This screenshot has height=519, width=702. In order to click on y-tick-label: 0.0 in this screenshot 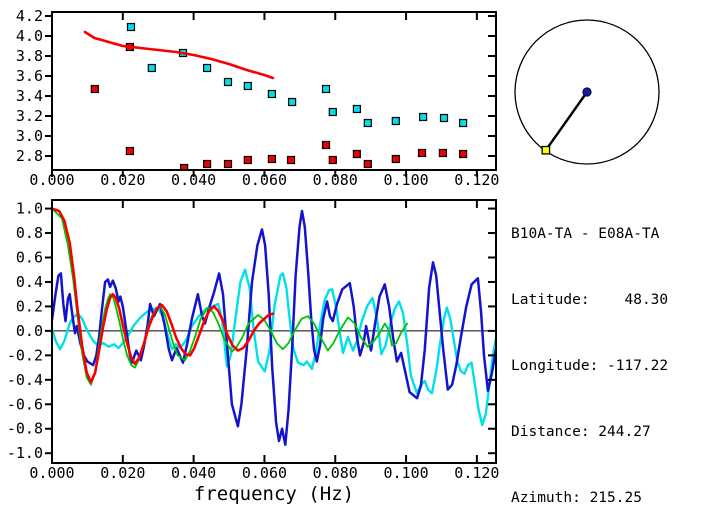, I will do `click(29, 331)`.